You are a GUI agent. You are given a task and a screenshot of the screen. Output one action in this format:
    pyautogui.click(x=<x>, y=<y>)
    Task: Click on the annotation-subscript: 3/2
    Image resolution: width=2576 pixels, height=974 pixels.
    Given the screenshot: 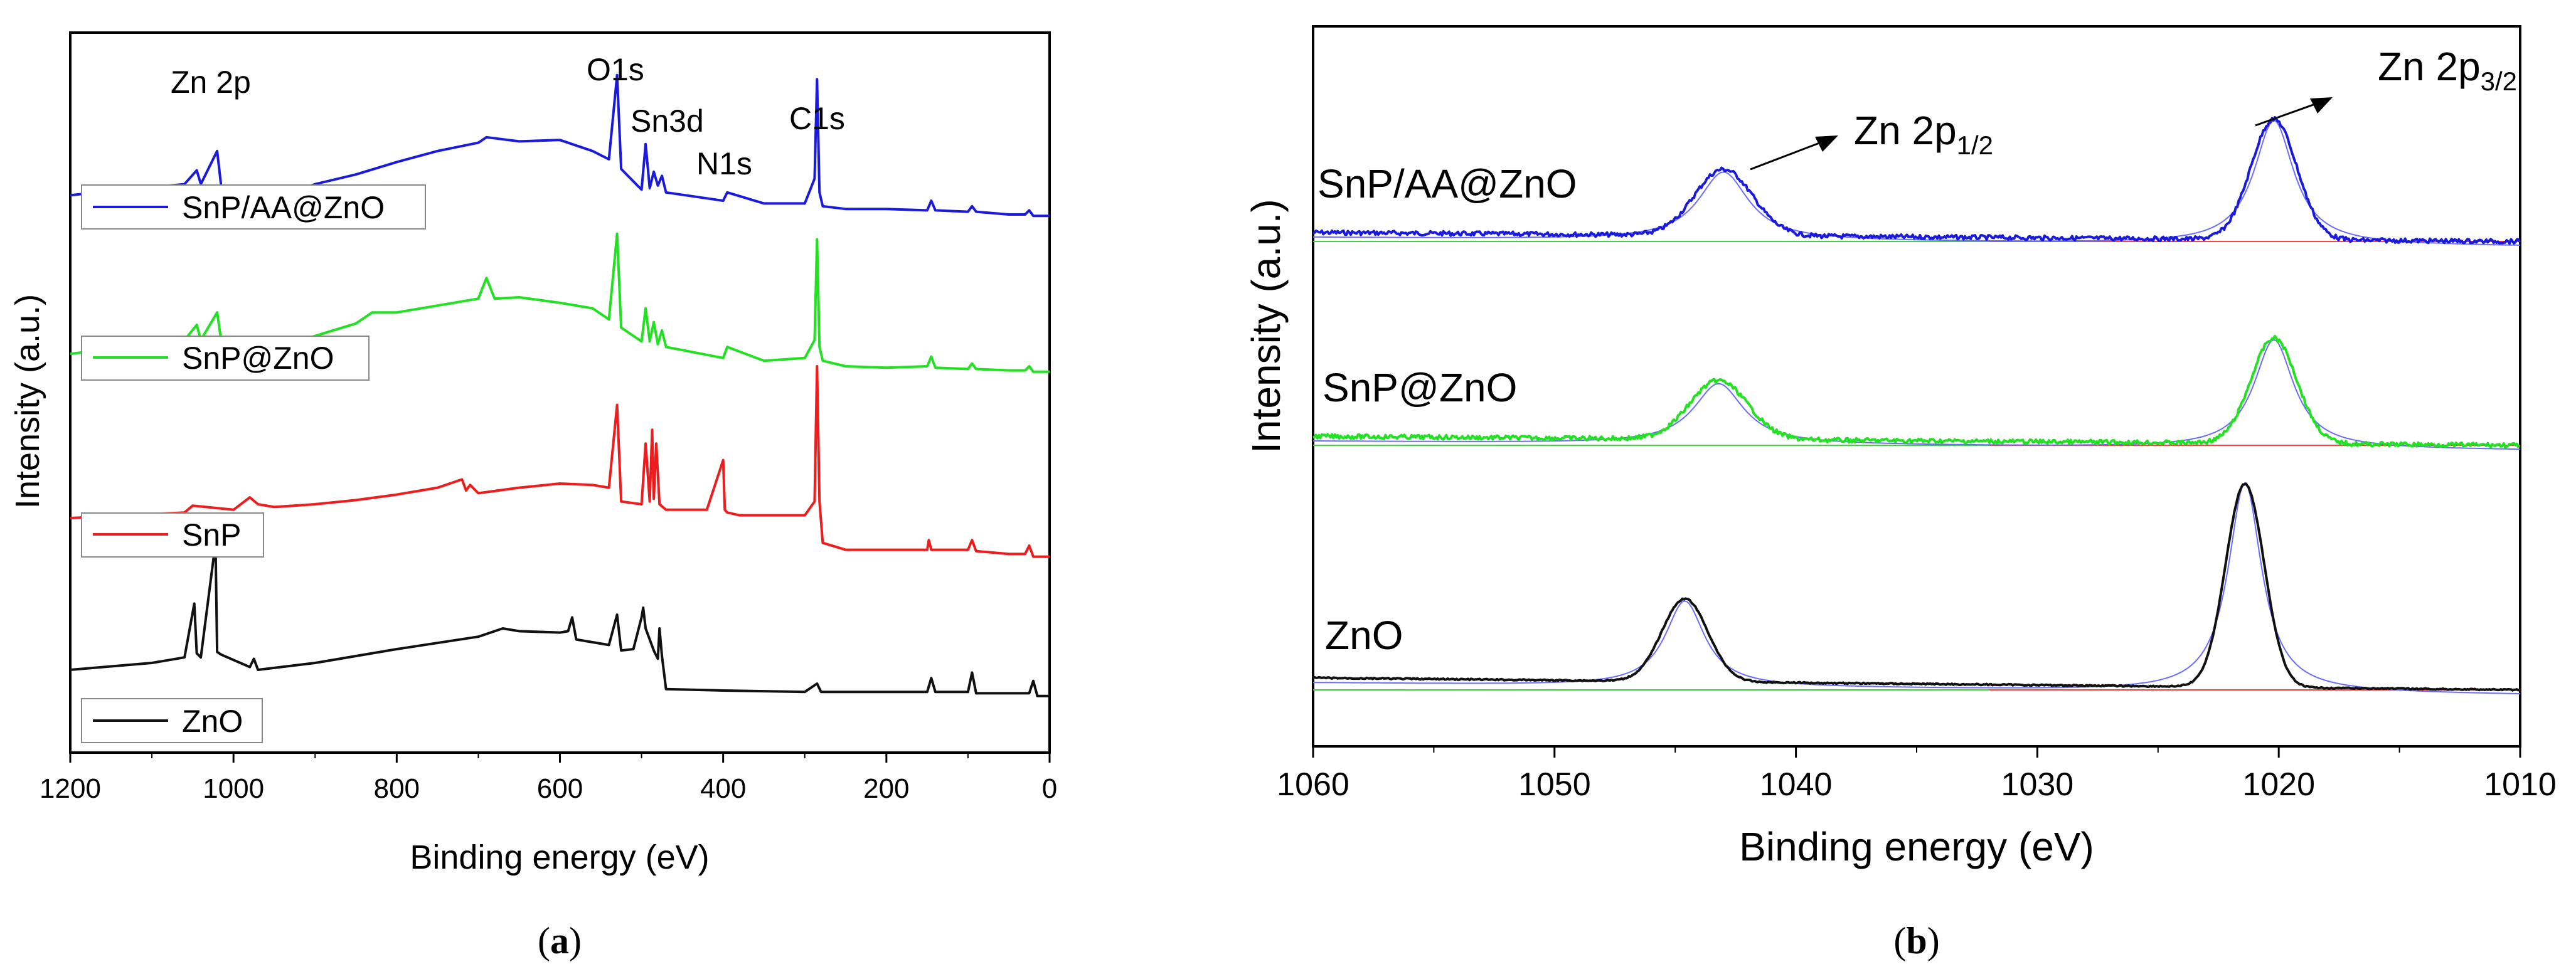 What is the action you would take?
    pyautogui.click(x=2499, y=81)
    